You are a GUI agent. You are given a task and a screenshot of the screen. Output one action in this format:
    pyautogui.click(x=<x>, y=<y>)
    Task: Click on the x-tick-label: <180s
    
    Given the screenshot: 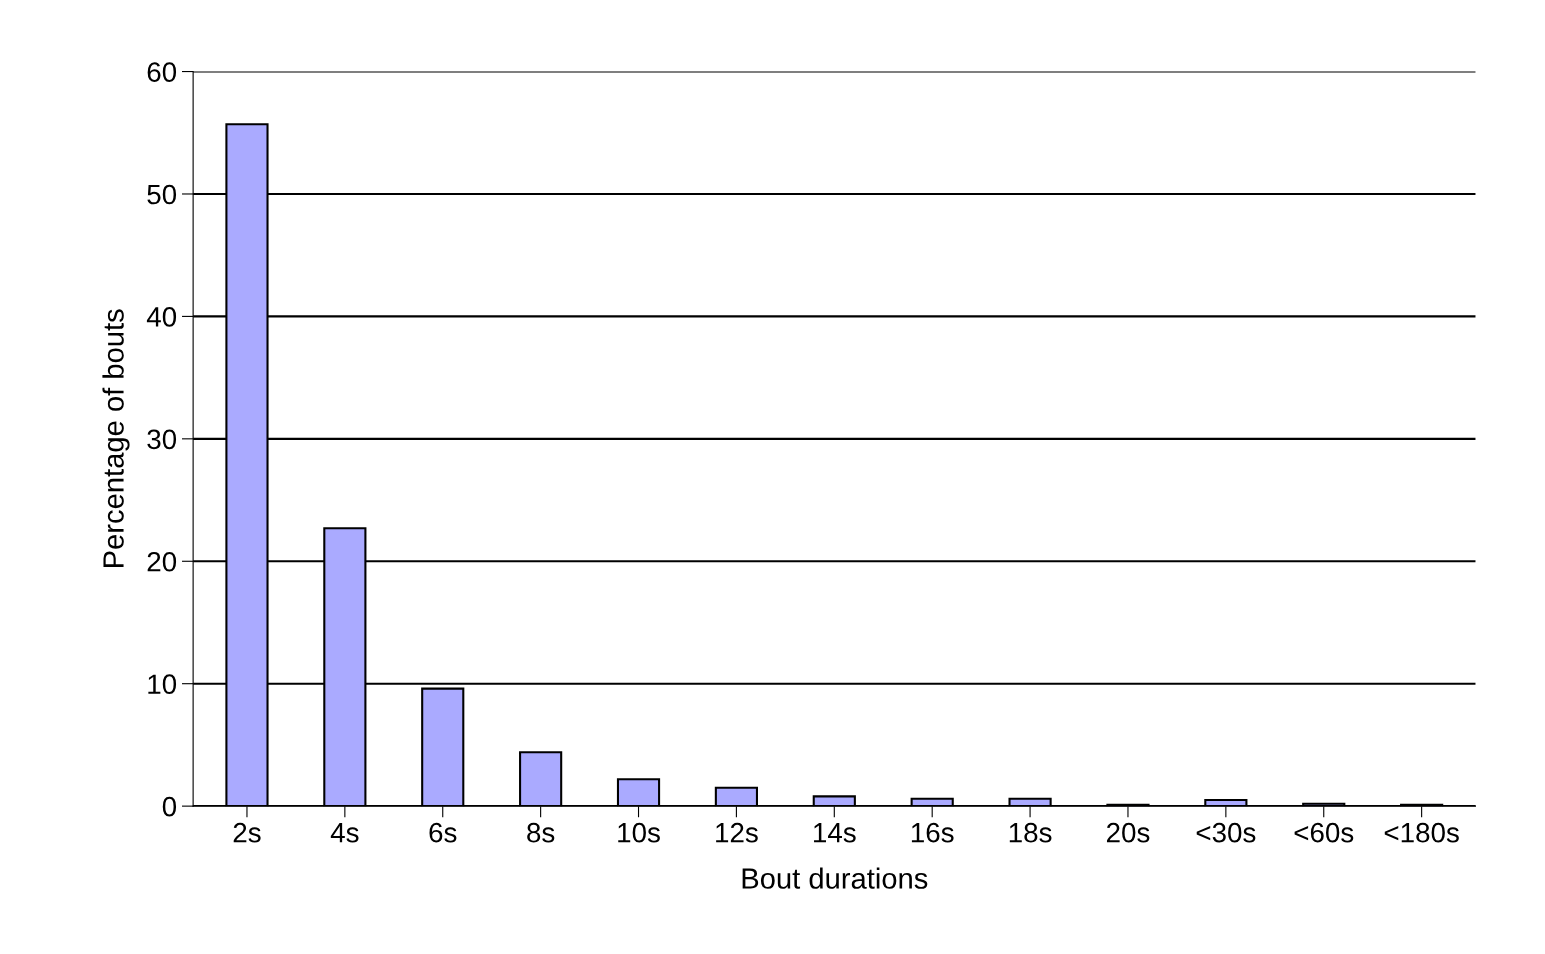 What is the action you would take?
    pyautogui.click(x=1421, y=832)
    